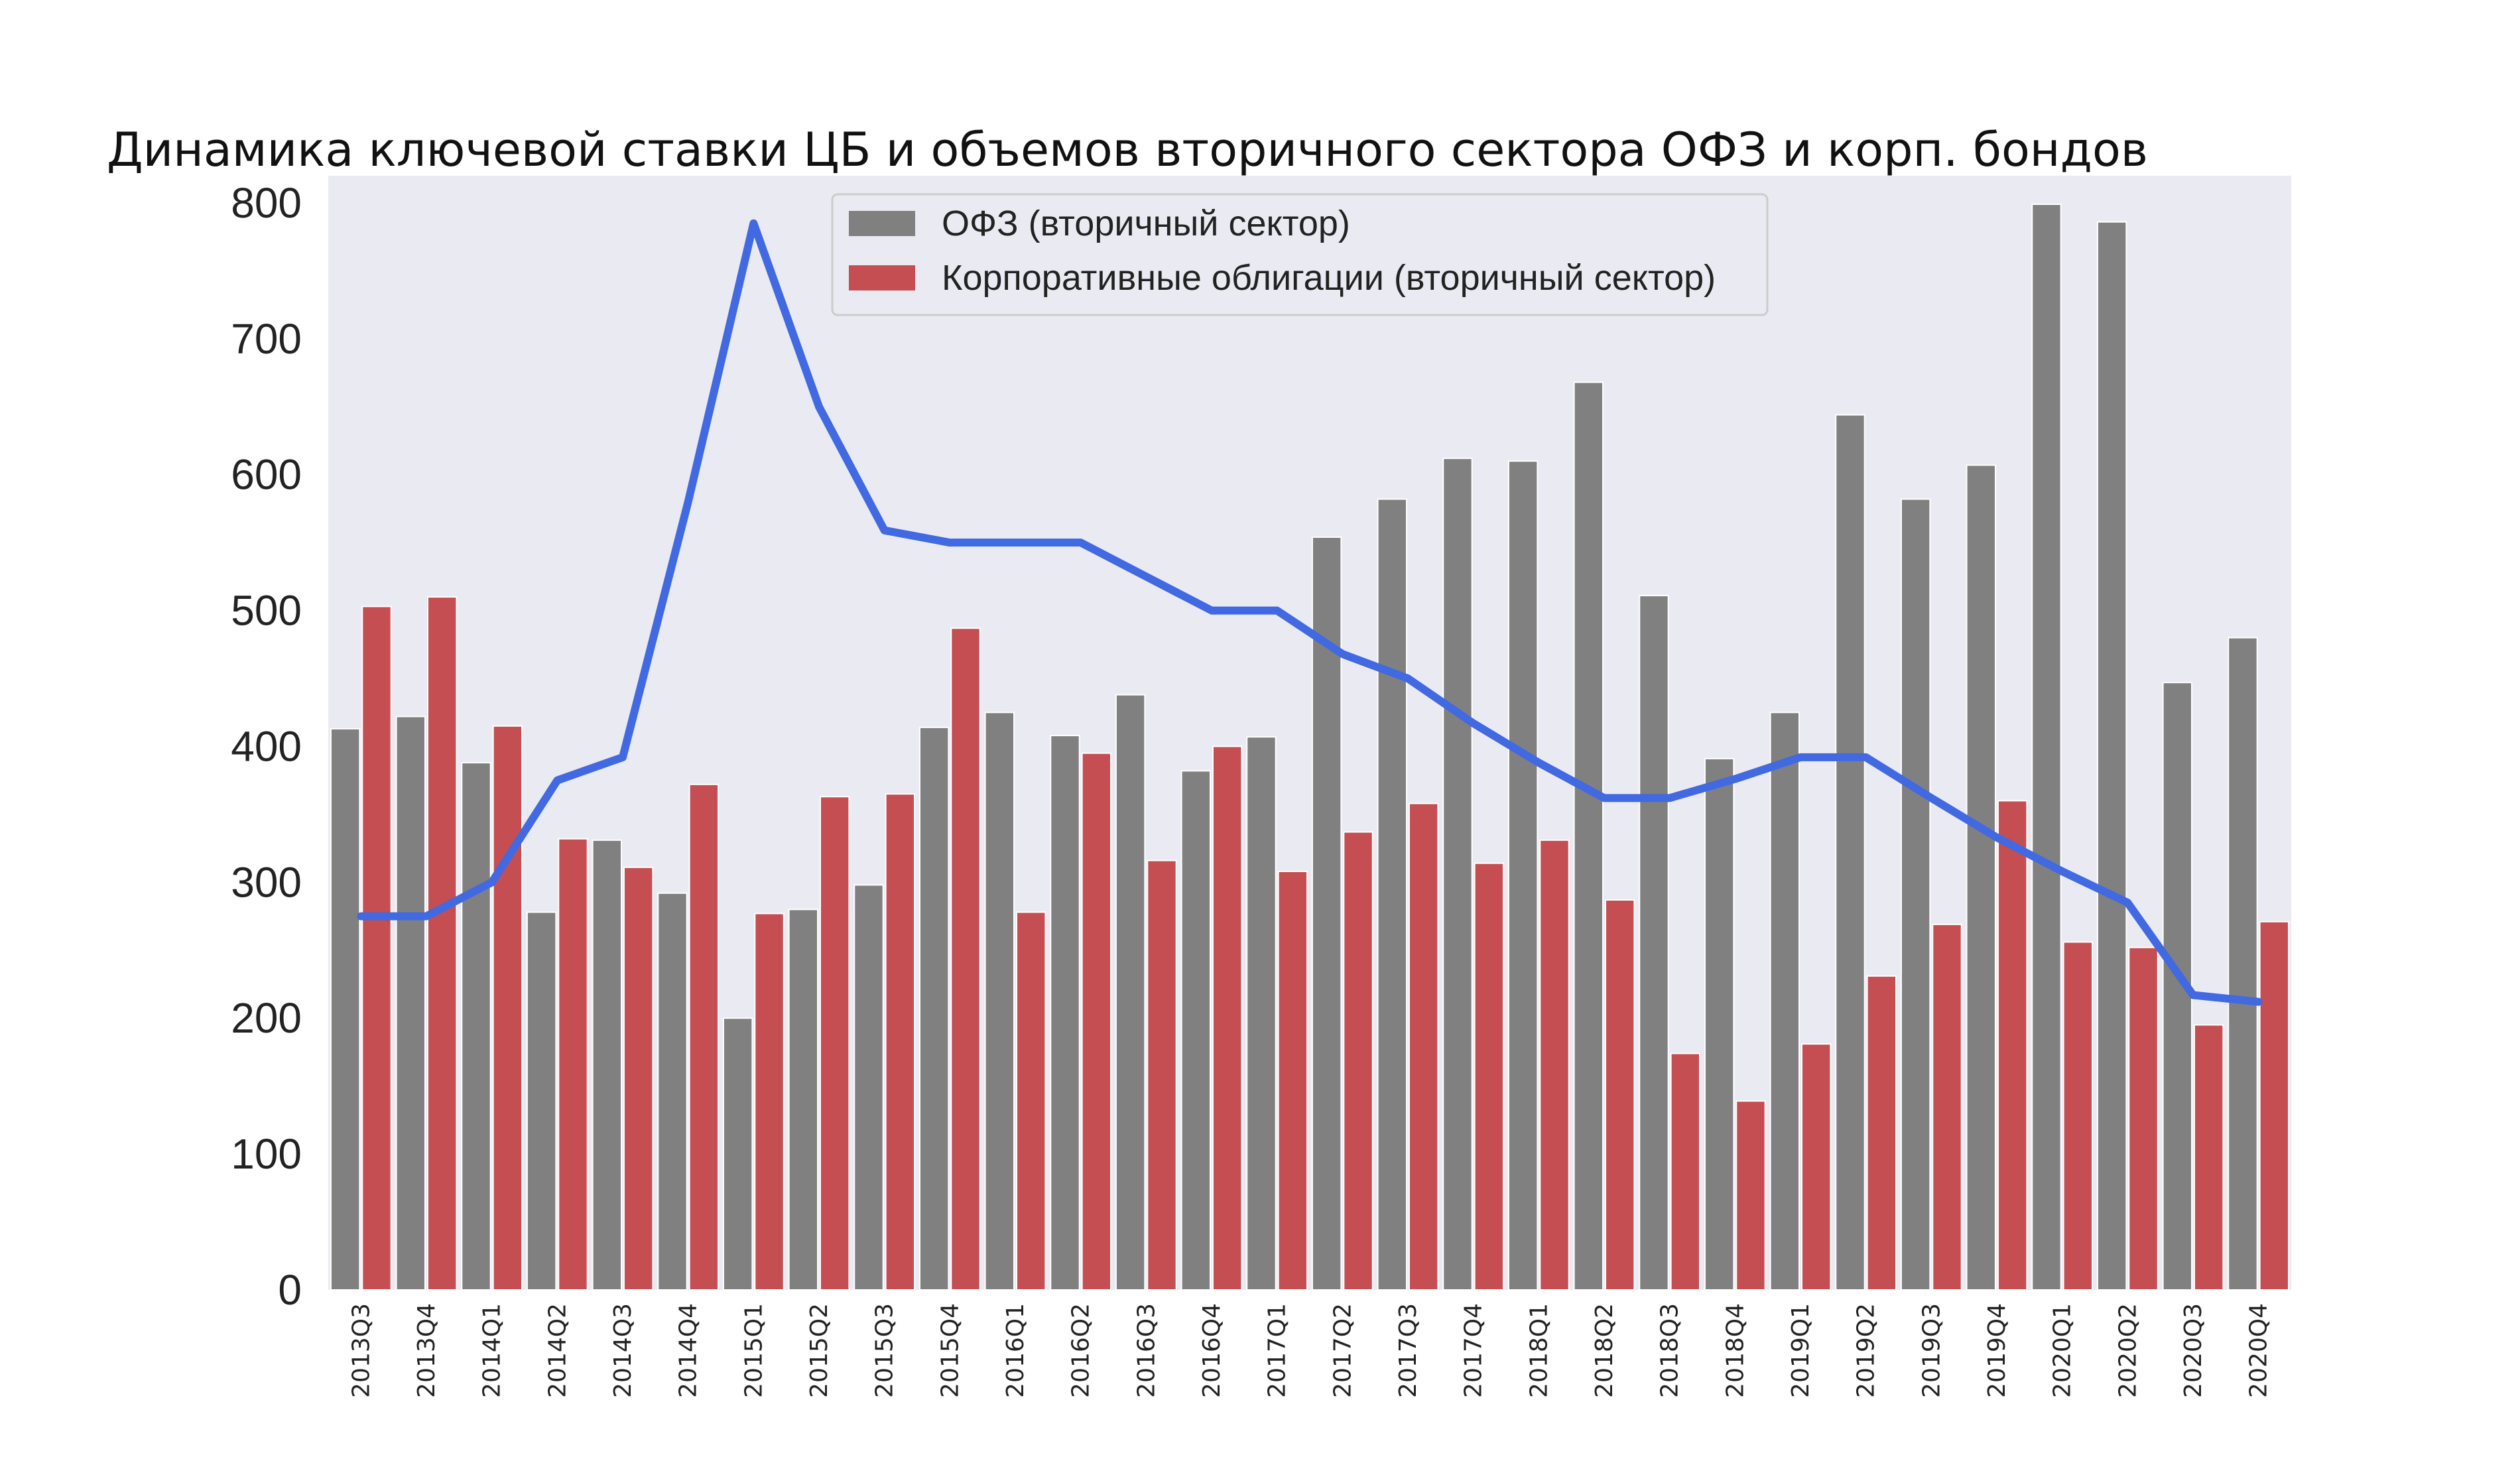  I want to click on x-tick-label: 2018Q3, so click(1670, 1350).